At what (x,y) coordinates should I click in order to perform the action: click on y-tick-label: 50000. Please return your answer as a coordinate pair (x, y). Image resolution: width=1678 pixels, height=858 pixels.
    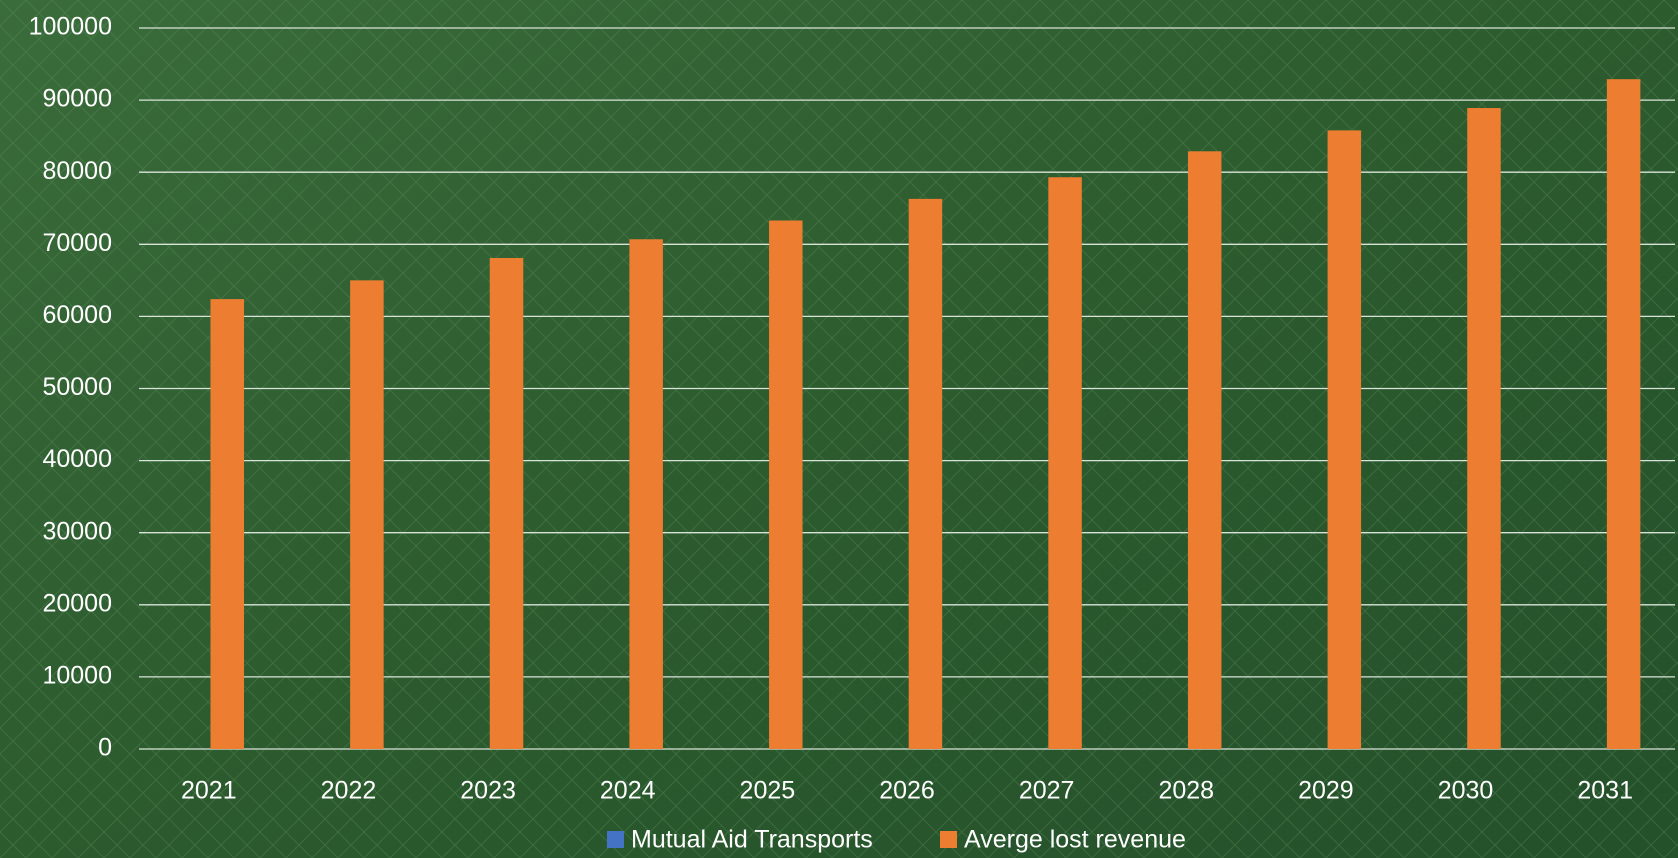
    Looking at the image, I should click on (77, 387).